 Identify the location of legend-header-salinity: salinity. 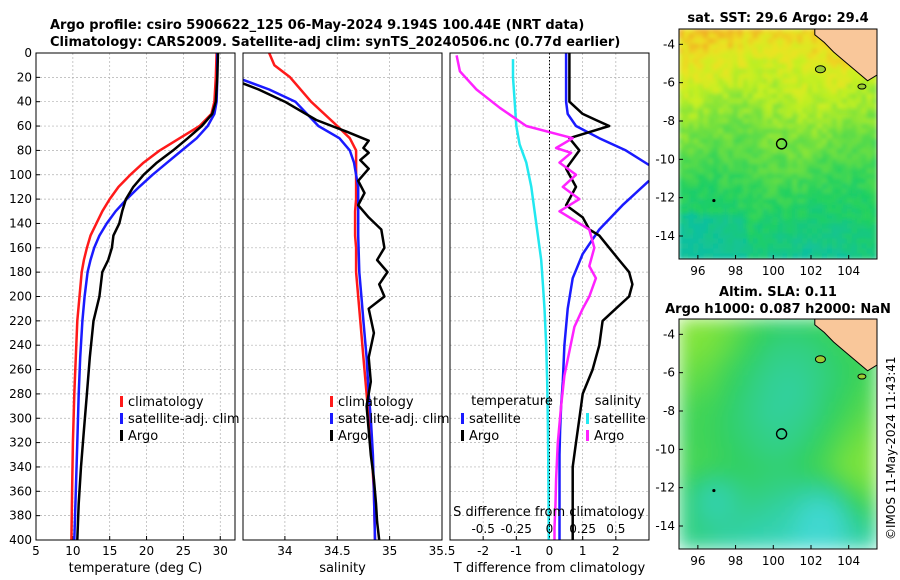
(618, 401).